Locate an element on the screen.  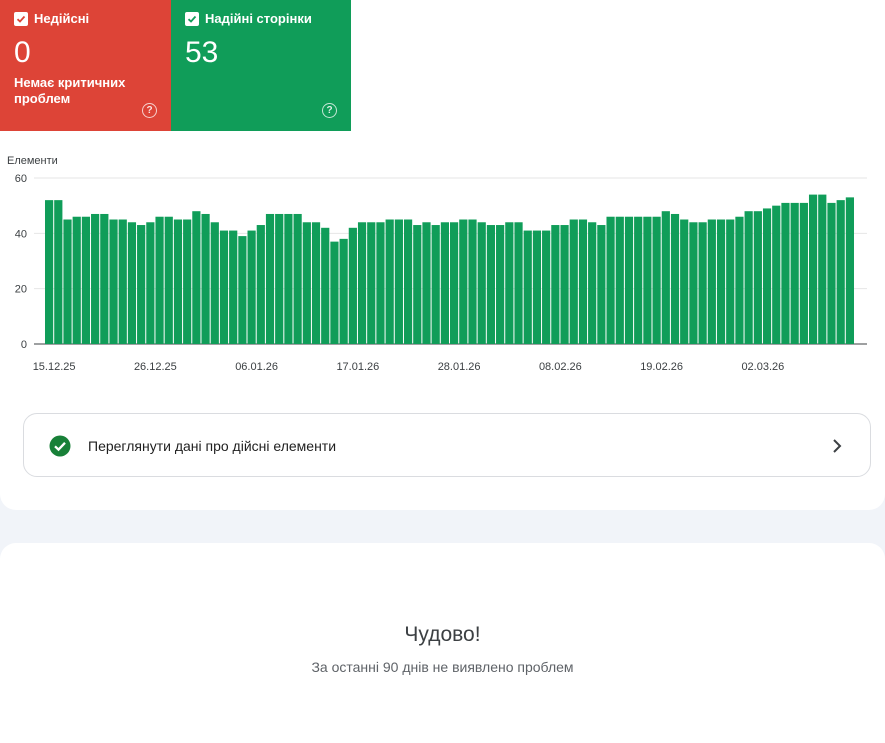
valid-card: Надійні сторінки 53 ? is located at coordinates (261, 65).